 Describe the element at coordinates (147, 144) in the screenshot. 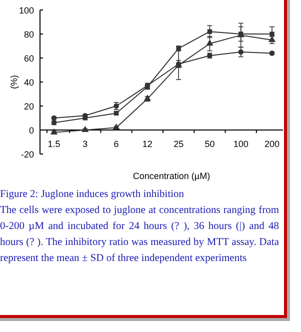

I see `x-tick-label: 12` at that location.